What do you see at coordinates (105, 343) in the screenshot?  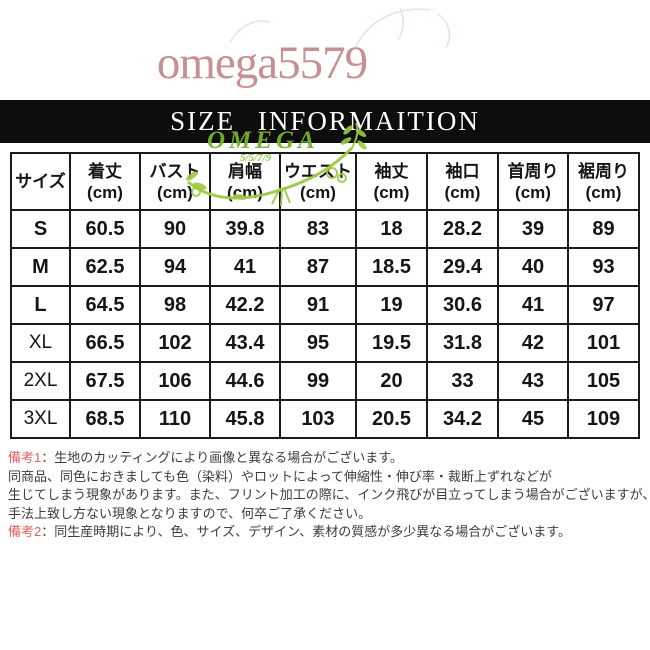 I see `value-cell: 66.5` at bounding box center [105, 343].